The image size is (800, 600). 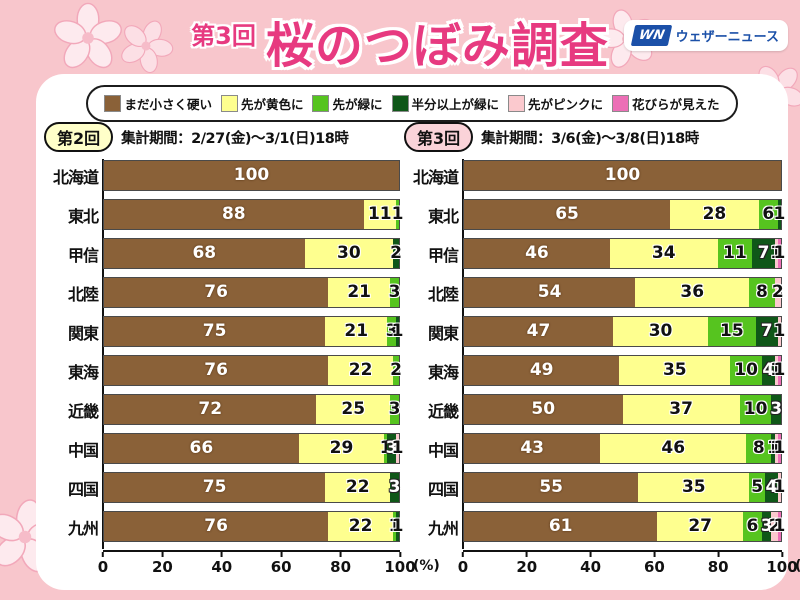 What do you see at coordinates (400, 41) in the screenshot?
I see `page-title: 第3回 桜のつぼみ調査` at bounding box center [400, 41].